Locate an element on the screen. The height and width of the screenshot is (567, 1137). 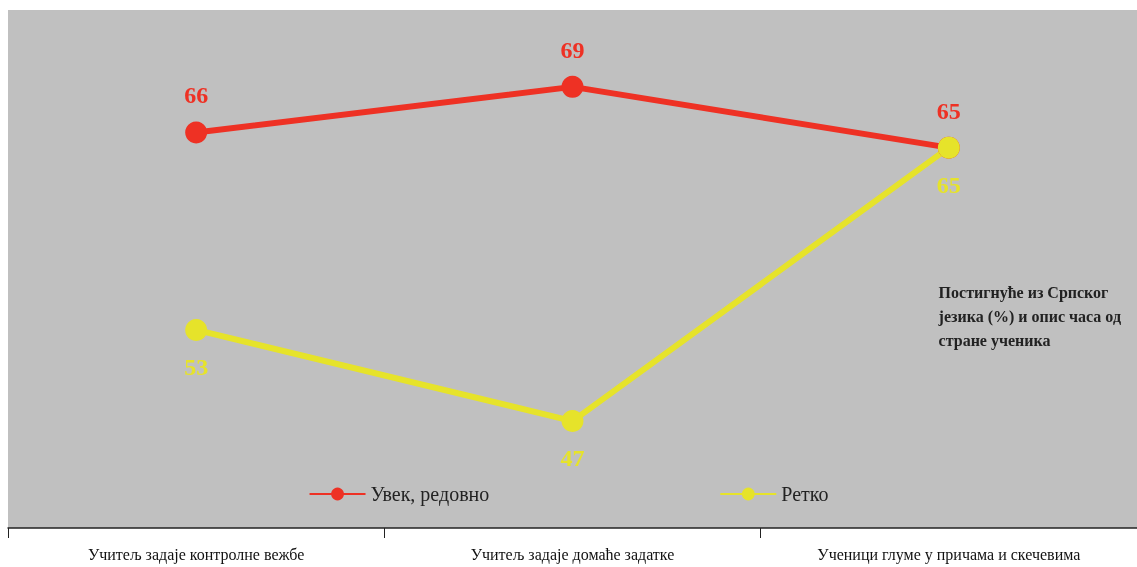
annotation: Постигнуће из Српског језика (%) и опис часа од стране ученика is located at coordinates (1029, 316).